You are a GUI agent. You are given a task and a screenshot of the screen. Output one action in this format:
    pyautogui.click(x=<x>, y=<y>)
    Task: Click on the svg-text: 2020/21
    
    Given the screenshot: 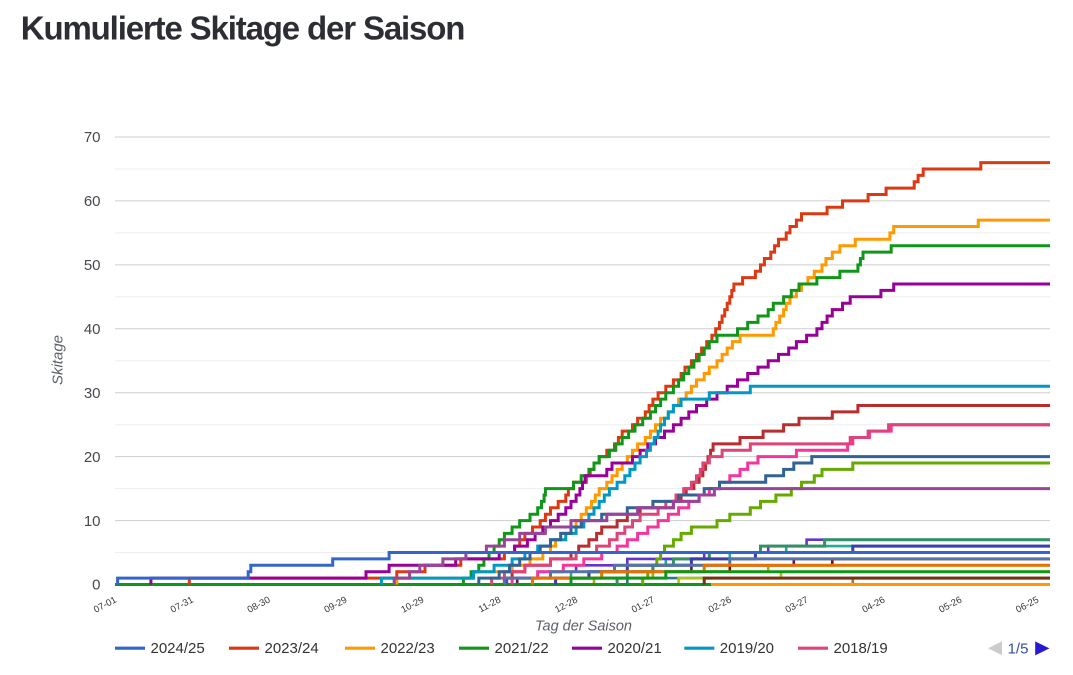 What is the action you would take?
    pyautogui.click(x=635, y=648)
    